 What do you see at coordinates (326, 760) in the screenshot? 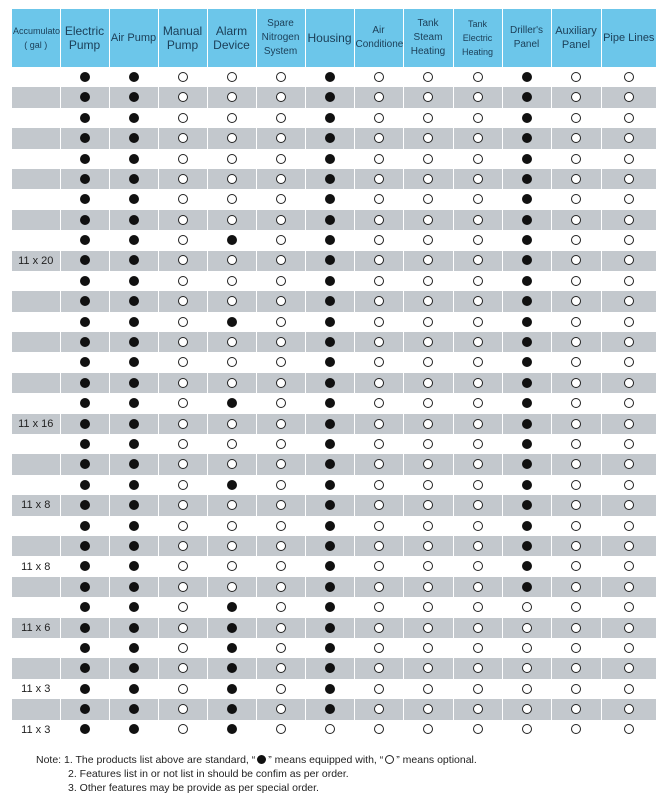
I see `note-line-1-middle: ” means equipped with, “` at bounding box center [326, 760].